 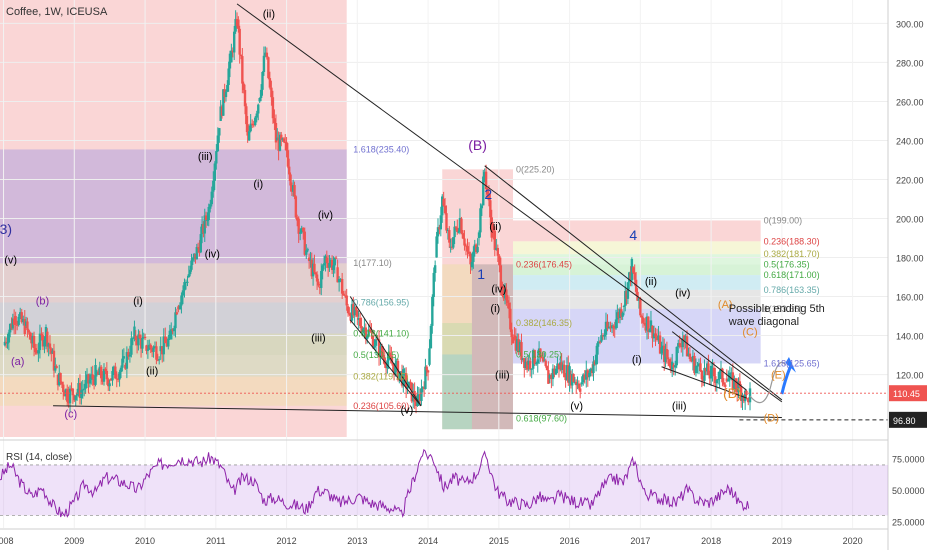 What do you see at coordinates (502, 375) in the screenshot?
I see `wave-label: (iii)` at bounding box center [502, 375].